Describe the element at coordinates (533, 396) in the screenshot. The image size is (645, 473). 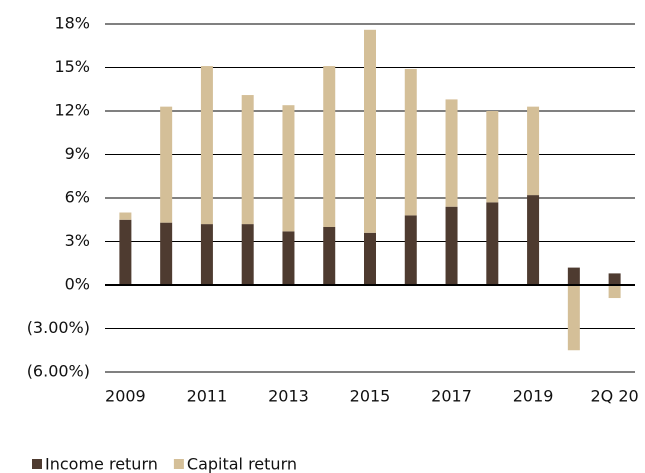
I see `x-tick-label: 2019` at that location.